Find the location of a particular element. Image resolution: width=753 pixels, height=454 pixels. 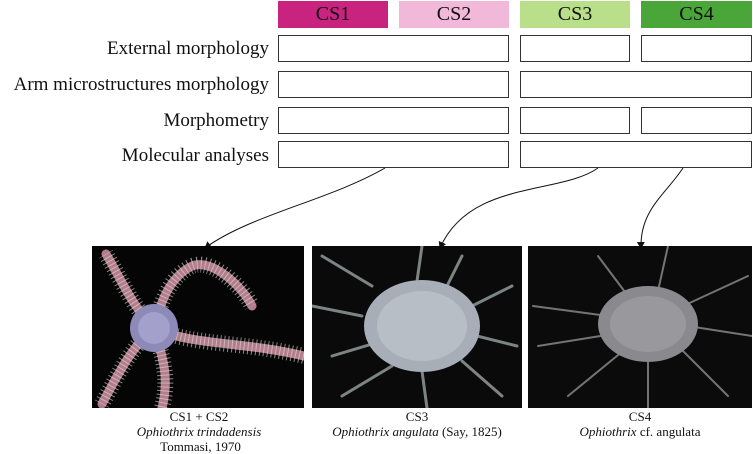

photo-cs4-specimen is located at coordinates (640, 327).